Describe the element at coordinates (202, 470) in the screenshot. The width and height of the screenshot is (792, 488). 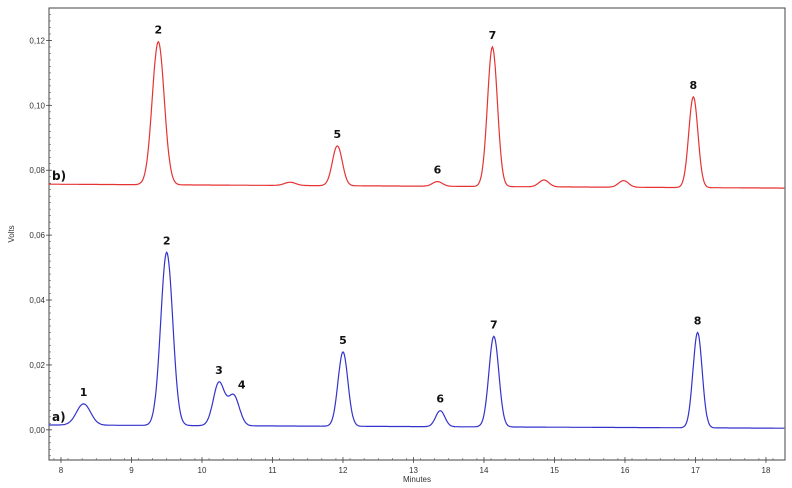
I see `x-tick-label: 10` at that location.